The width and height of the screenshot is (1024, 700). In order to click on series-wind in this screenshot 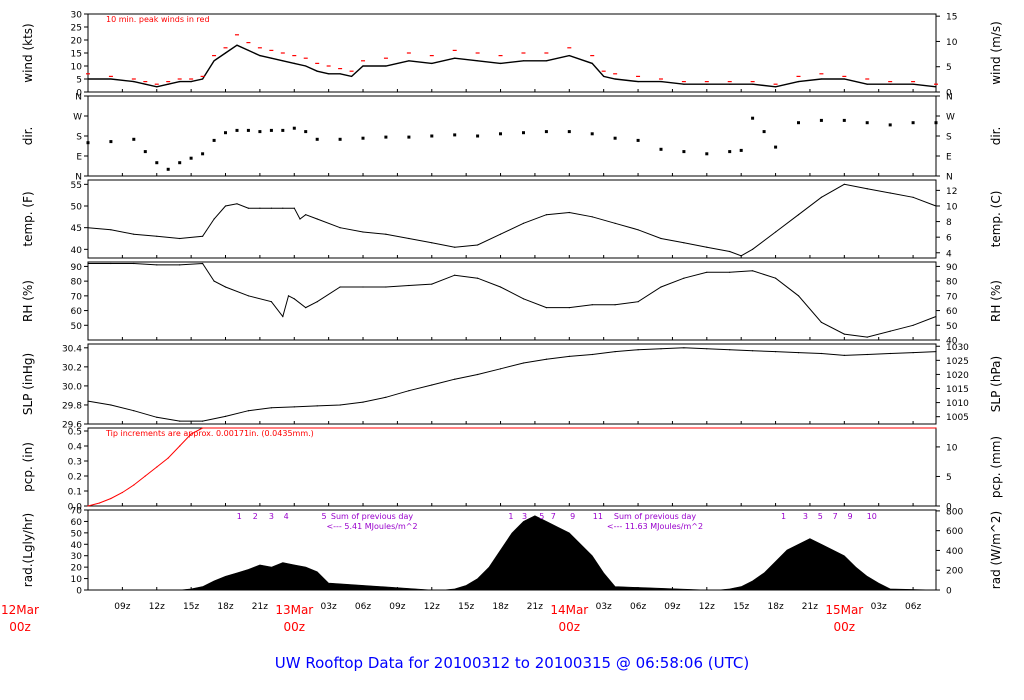, I will do `click(512, 66)`.